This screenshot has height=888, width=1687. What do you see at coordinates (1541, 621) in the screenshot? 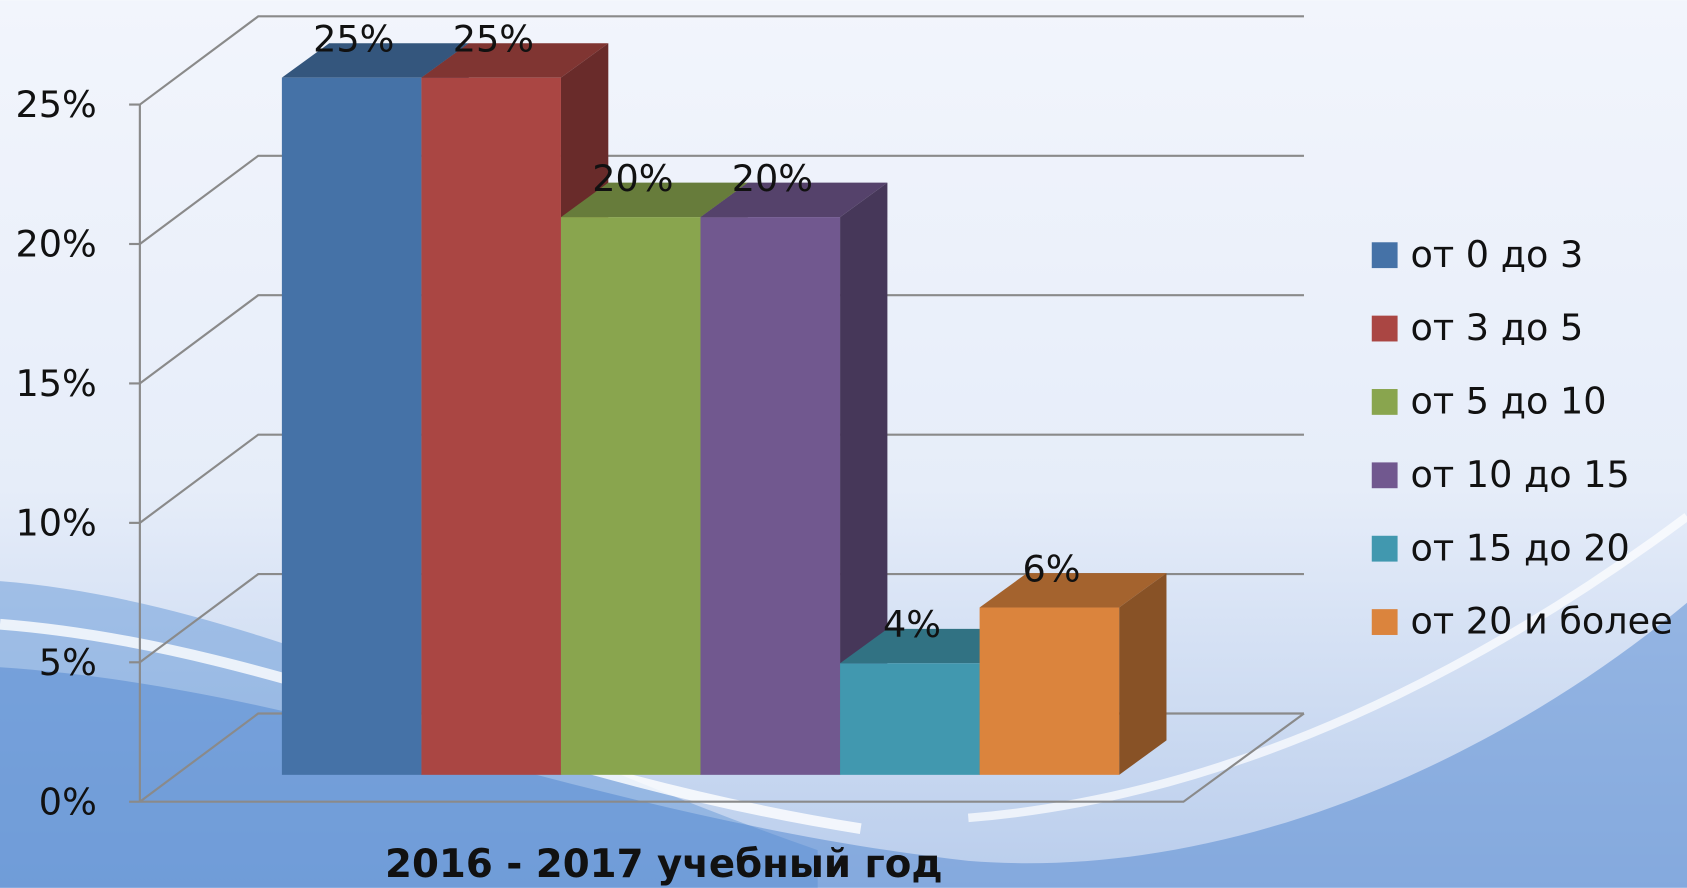
I see `legend-label: от 20 и более` at bounding box center [1541, 621].